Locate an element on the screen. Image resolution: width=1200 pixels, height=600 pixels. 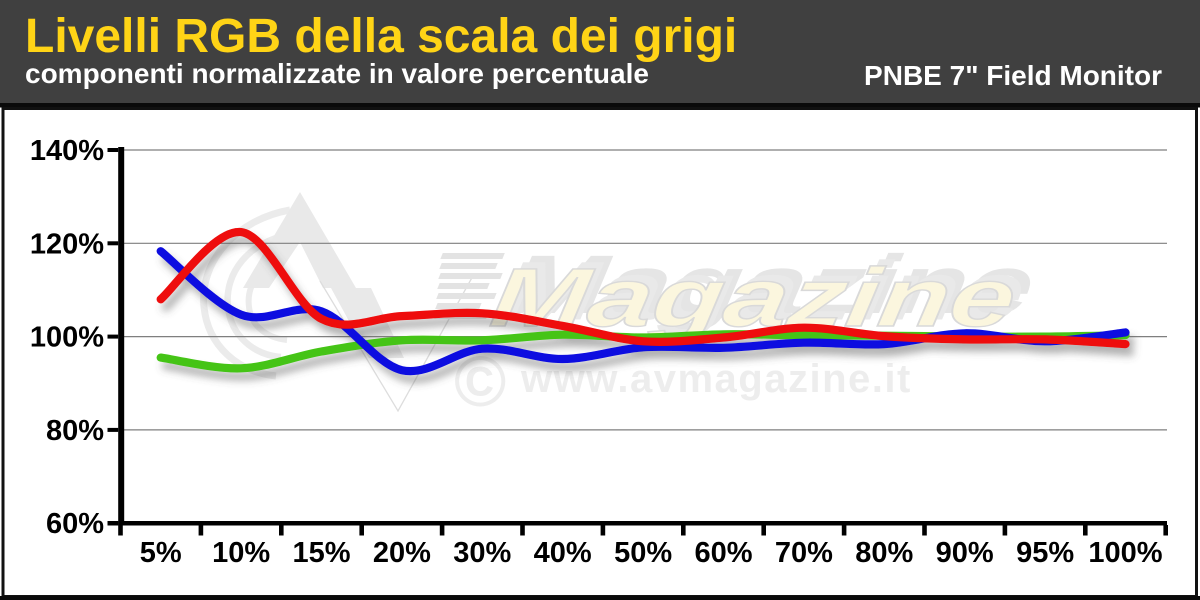
svg-text: 30% is located at coordinates (482, 553).